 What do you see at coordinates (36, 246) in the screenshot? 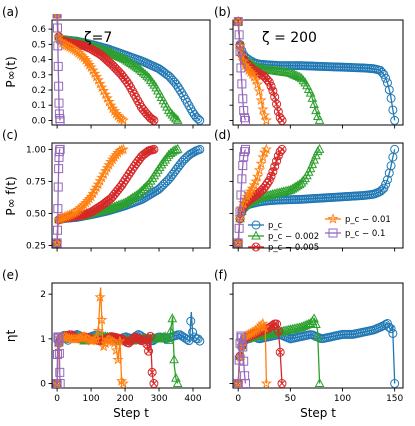
I see `y-tick-label: 0.25` at bounding box center [36, 246].